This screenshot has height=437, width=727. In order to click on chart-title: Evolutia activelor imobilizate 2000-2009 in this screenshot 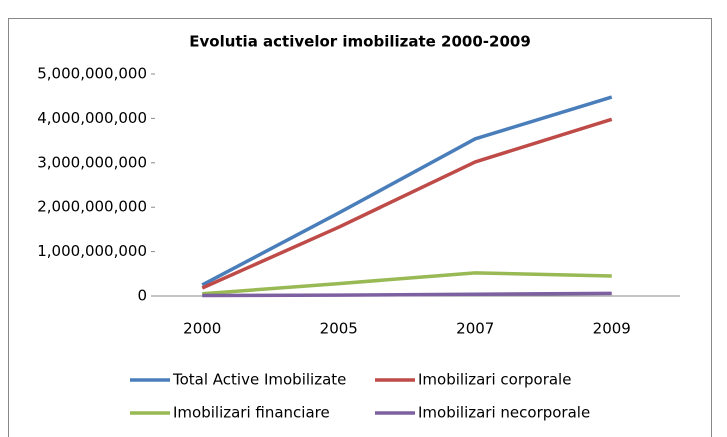, I will do `click(360, 42)`.